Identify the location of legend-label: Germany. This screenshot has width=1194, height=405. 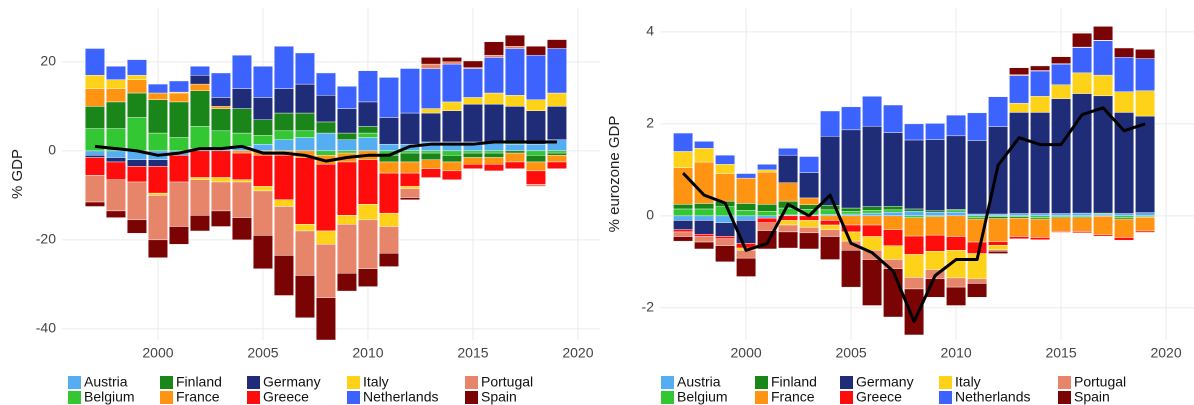
(292, 382).